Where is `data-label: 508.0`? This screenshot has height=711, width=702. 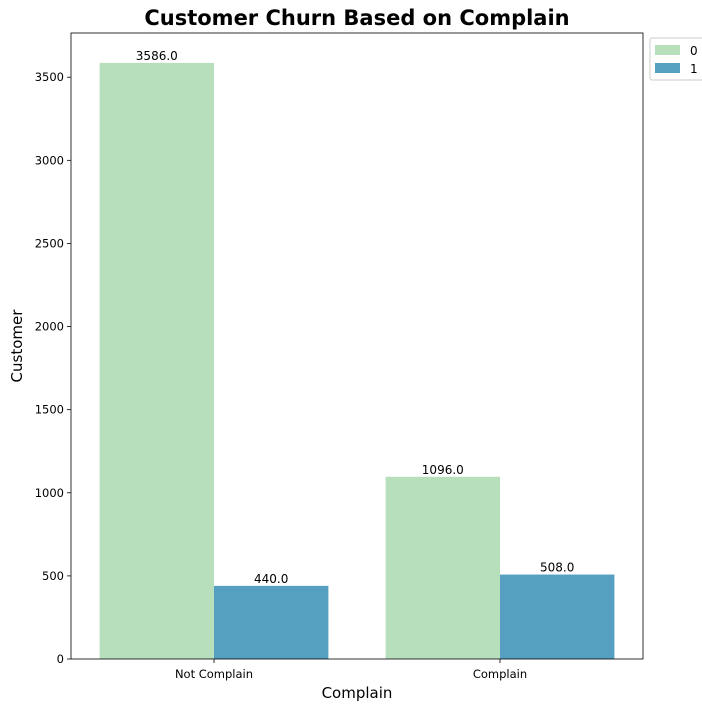 data-label: 508.0 is located at coordinates (557, 568).